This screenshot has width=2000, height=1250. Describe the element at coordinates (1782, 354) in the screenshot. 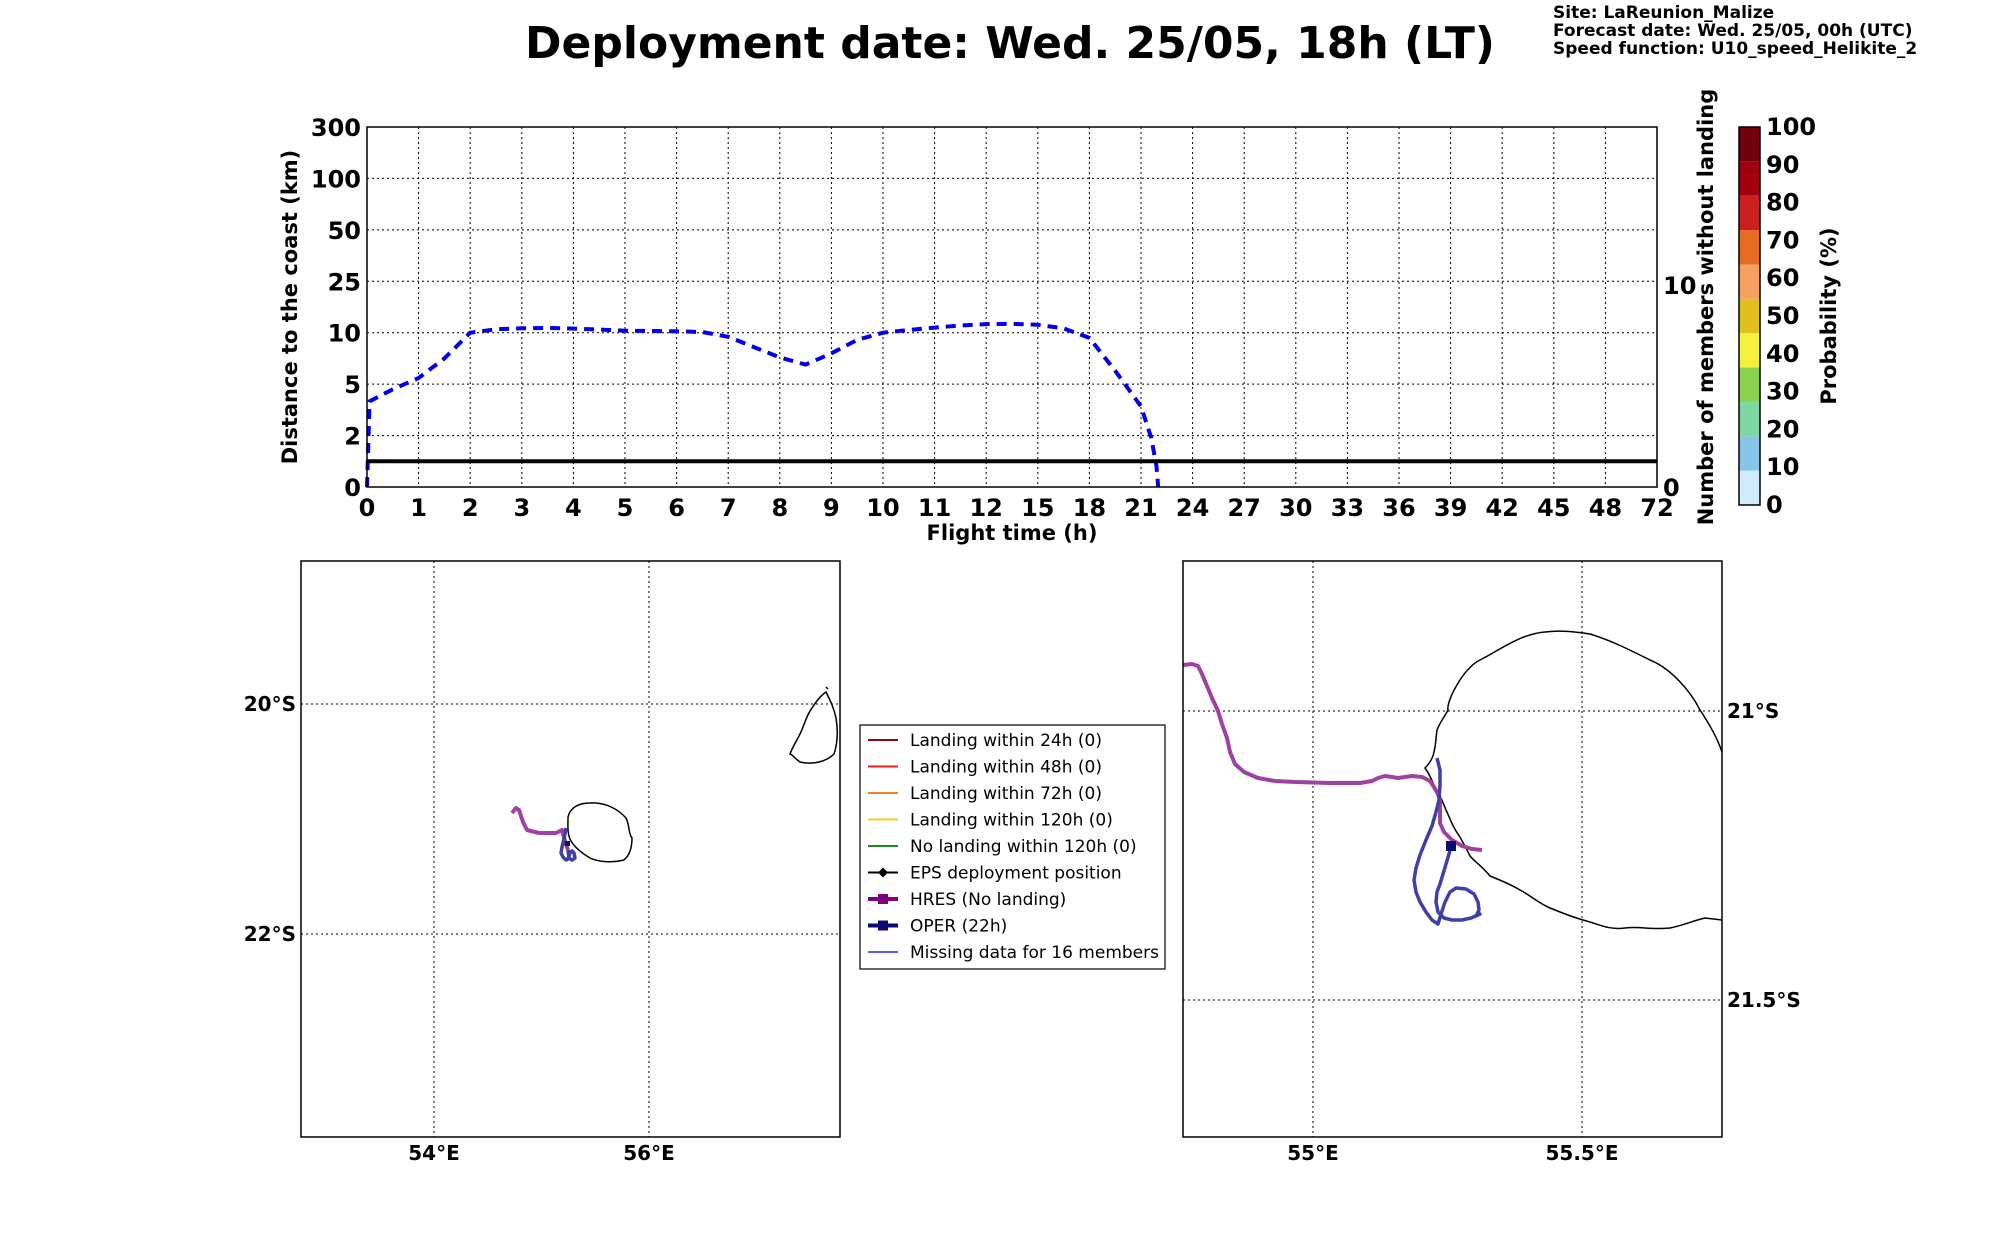

I see `colorbar-tick-label: 40` at that location.